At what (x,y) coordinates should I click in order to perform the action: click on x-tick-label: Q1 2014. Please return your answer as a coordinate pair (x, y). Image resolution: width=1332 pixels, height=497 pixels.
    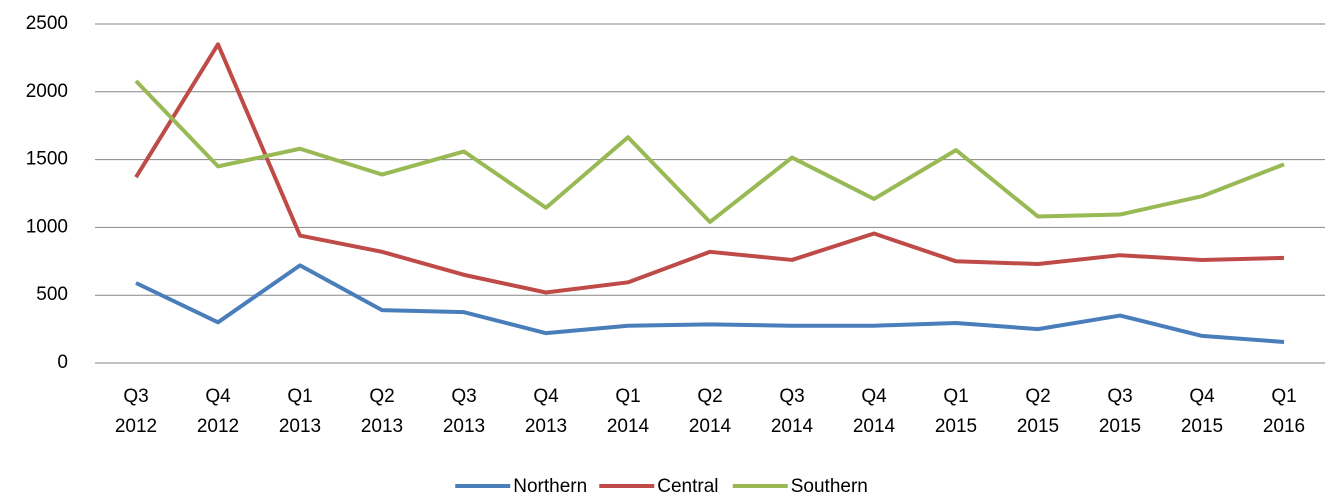
    Looking at the image, I should click on (628, 411).